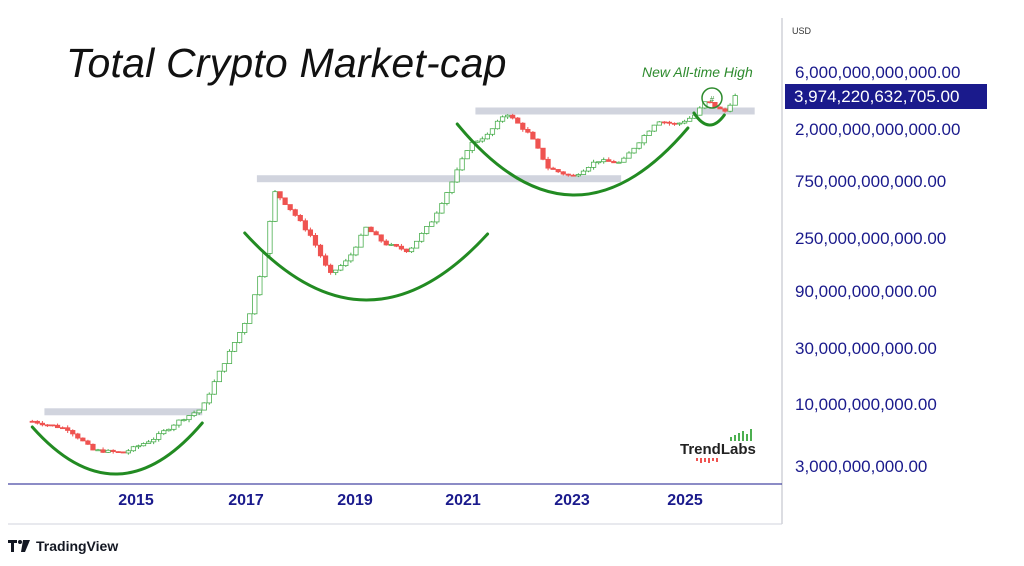 The image size is (1024, 566). What do you see at coordinates (866, 404) in the screenshot?
I see `y-tick-label: 10,000,000,000.00` at bounding box center [866, 404].